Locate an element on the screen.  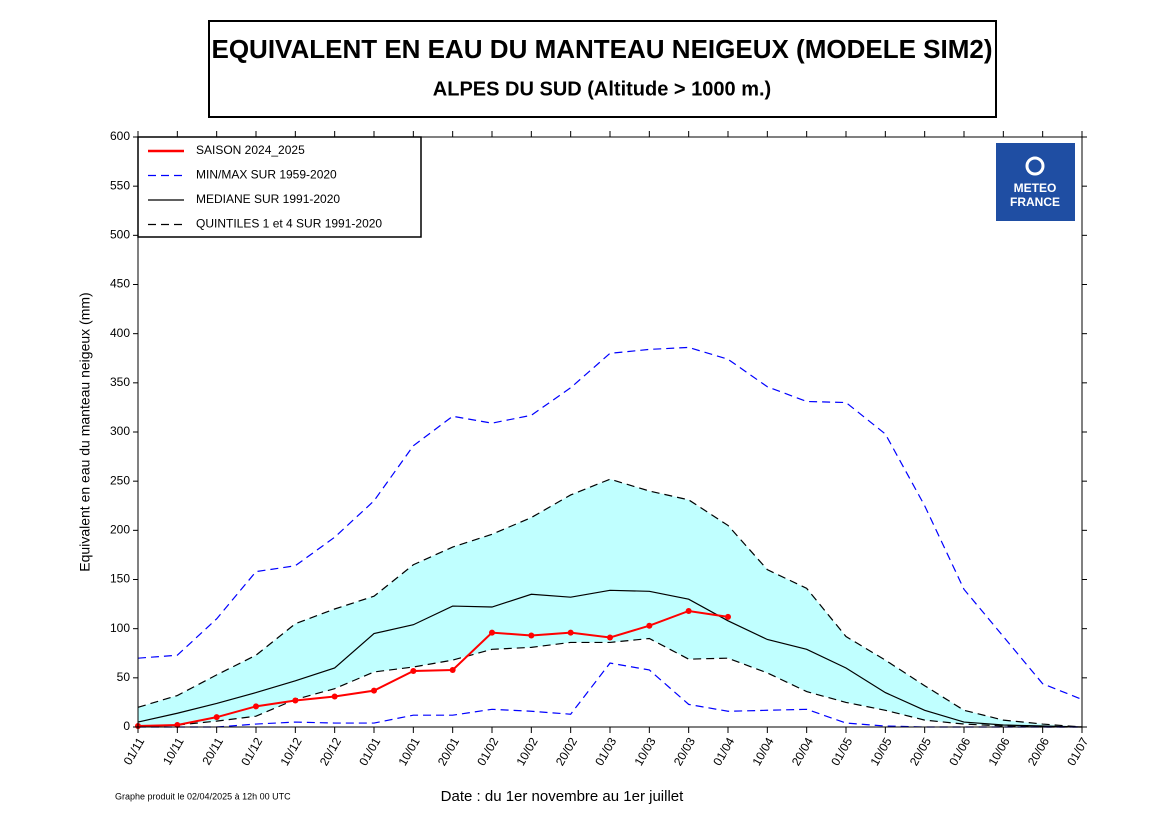
y-tick-label: 450 is located at coordinates (120, 284).